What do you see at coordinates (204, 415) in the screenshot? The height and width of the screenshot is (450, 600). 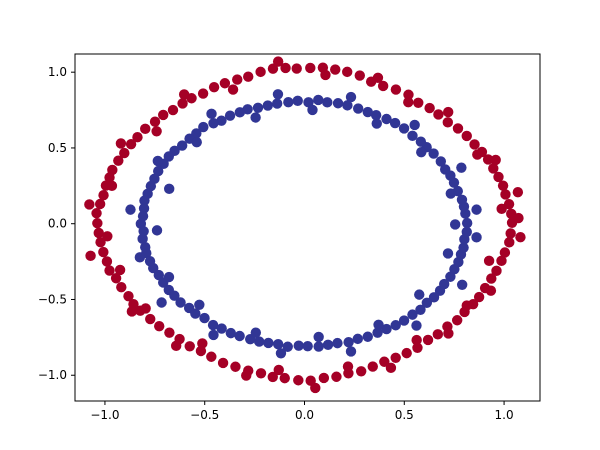 I see `x-tick-label: −0.5` at bounding box center [204, 415].